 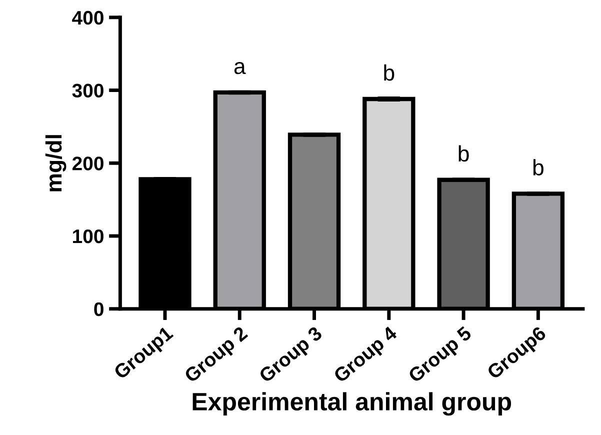 What do you see at coordinates (88, 17) in the screenshot?
I see `y-tick-label: 400` at bounding box center [88, 17].